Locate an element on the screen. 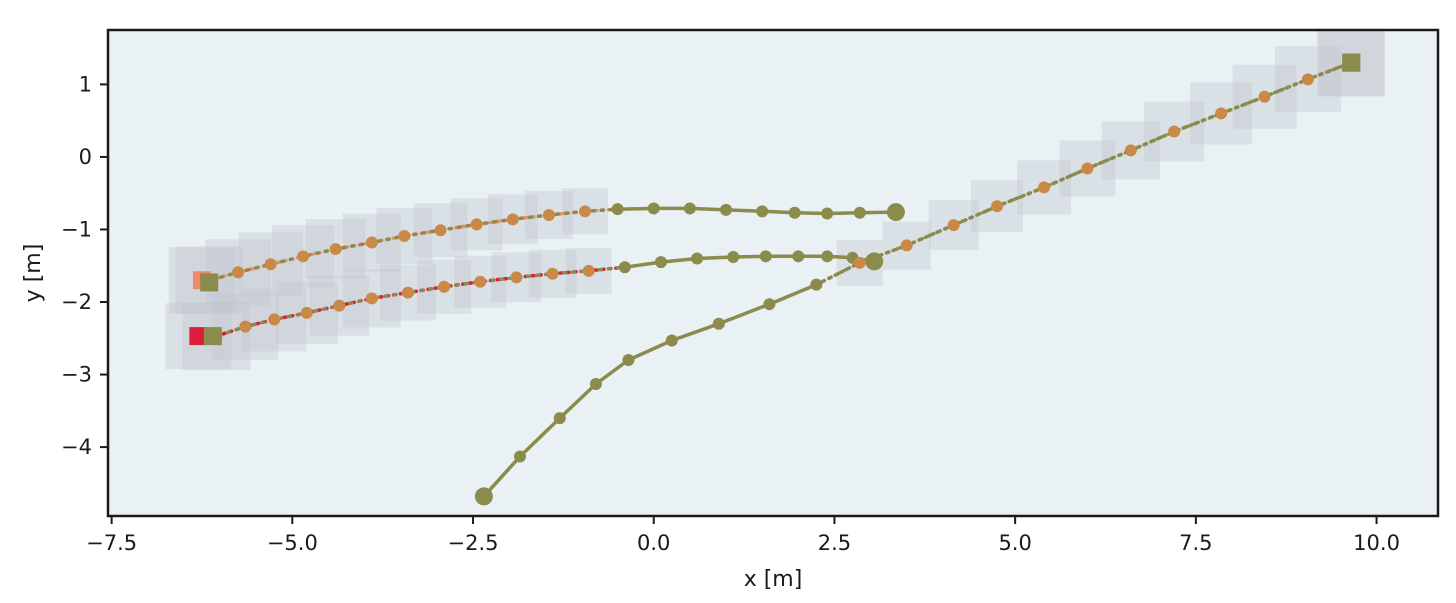  x-tick-label: −7.5 is located at coordinates (111, 543).